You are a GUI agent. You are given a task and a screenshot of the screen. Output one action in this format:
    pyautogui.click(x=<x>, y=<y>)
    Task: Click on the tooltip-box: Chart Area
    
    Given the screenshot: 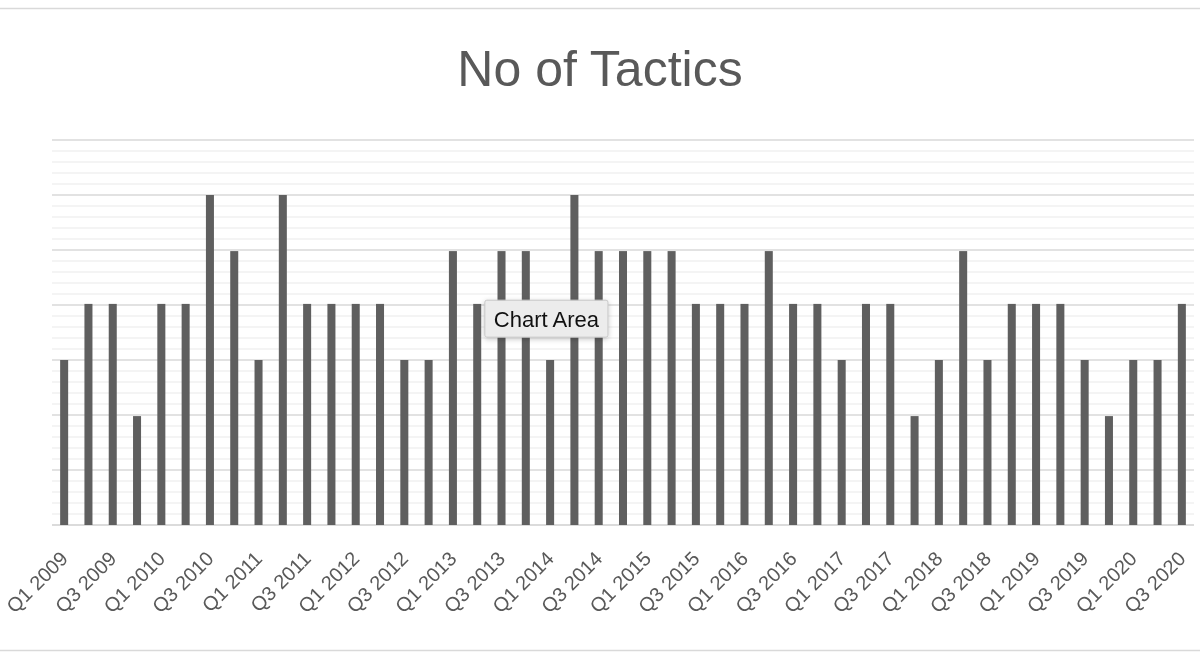 What is the action you would take?
    pyautogui.click(x=546, y=318)
    